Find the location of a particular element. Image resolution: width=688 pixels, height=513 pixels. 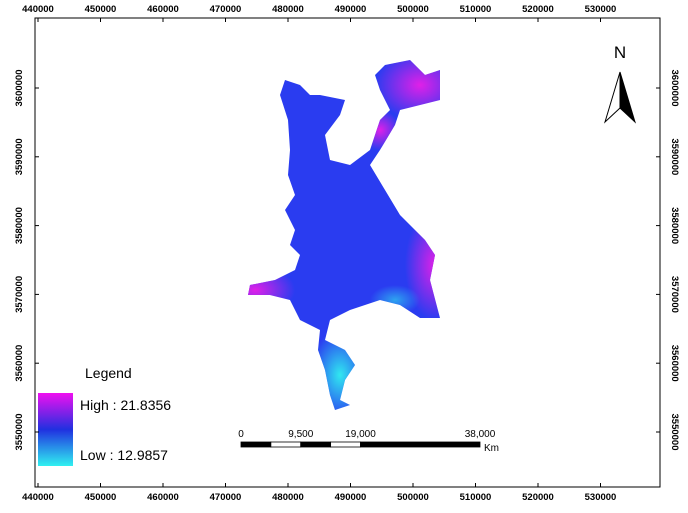

north-label: N is located at coordinates (620, 52).